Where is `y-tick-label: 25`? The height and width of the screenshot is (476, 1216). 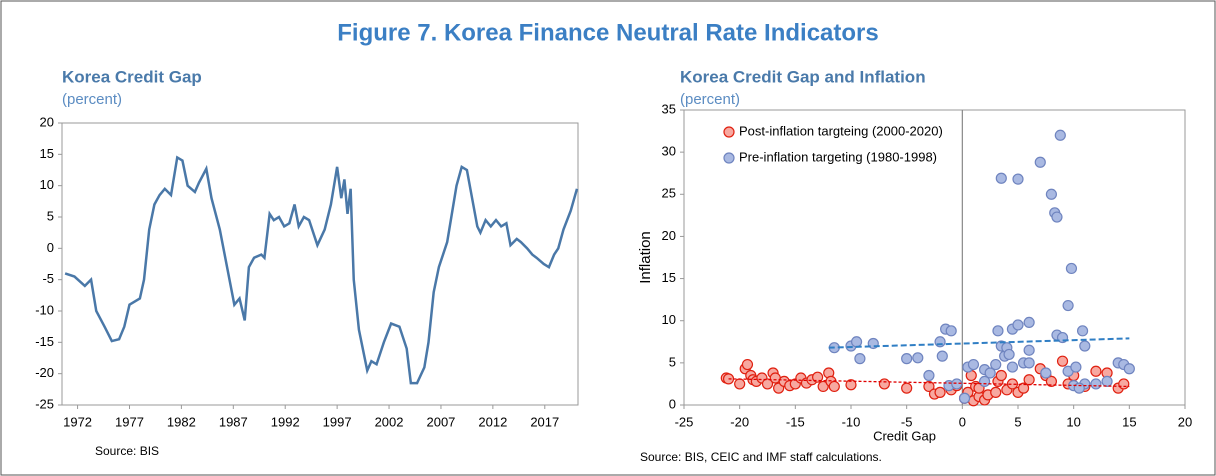
y-tick-label: 25 is located at coordinates (669, 193).